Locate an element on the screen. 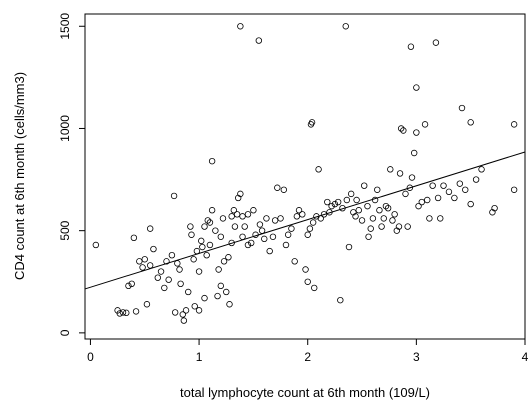  y-axis-title: CD4 count at 6th month (cells/mm3) is located at coordinates (19, 176).